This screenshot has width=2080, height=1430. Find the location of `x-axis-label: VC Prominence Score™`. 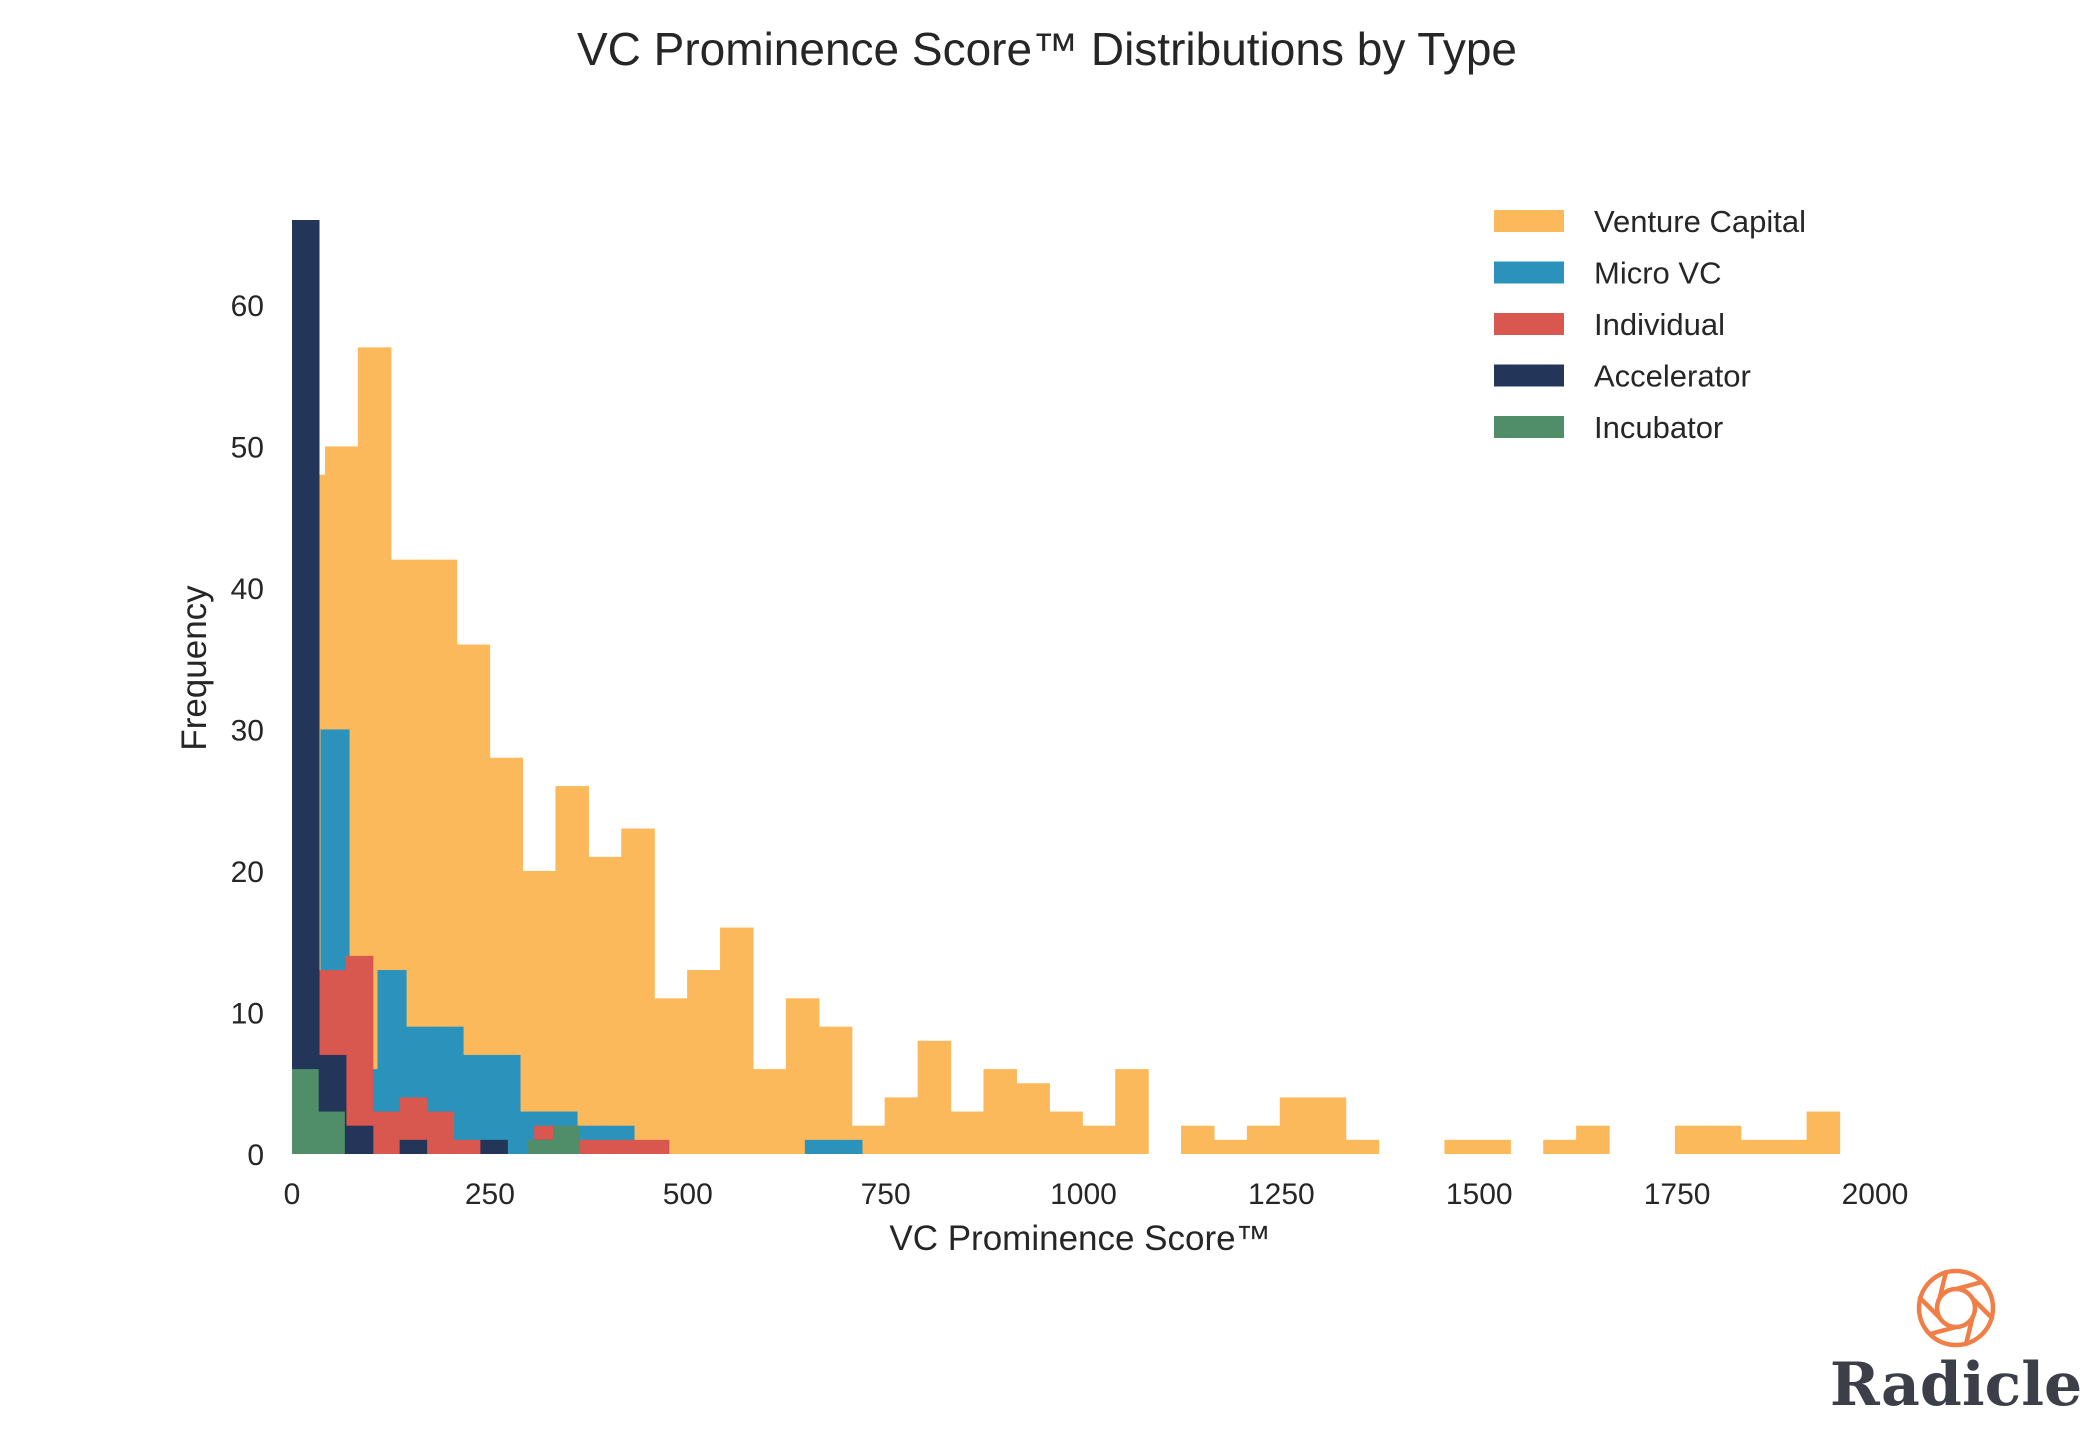

x-axis-label: VC Prominence Score™ is located at coordinates (1079, 1238).